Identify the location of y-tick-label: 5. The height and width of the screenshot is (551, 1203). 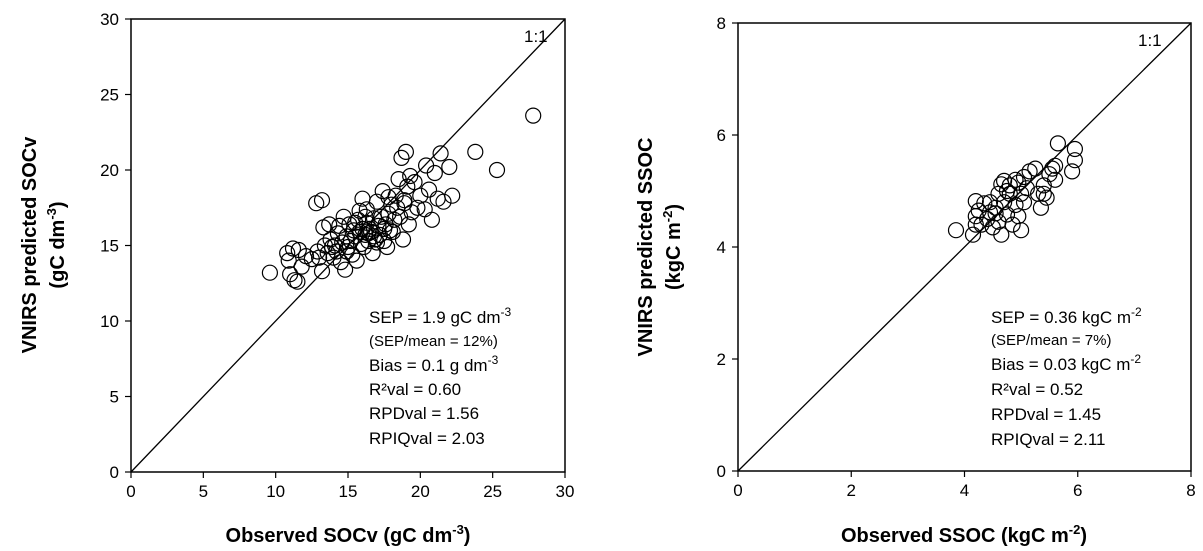
(114, 397).